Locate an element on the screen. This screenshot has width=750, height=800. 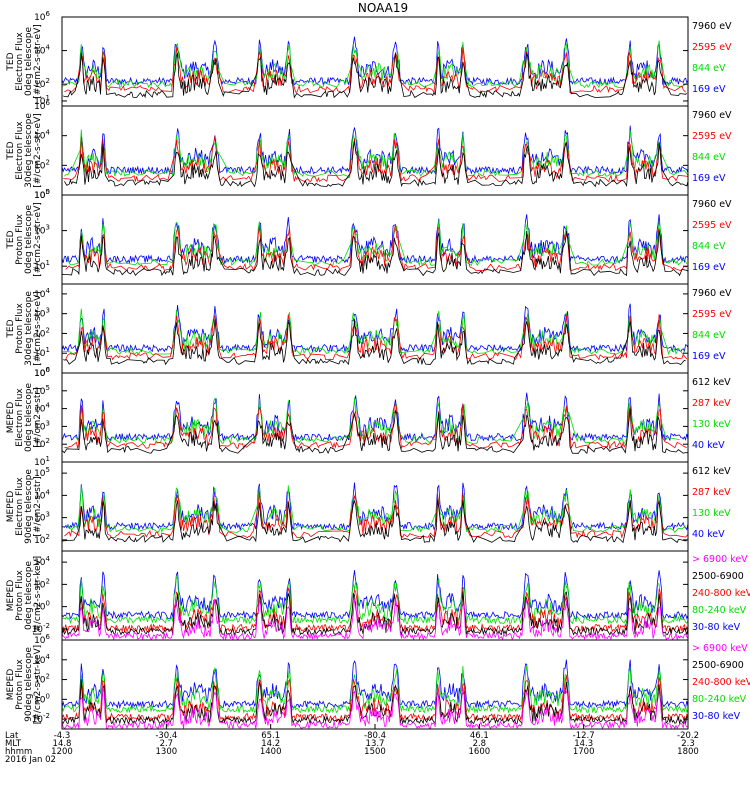
legend-entry: 30-80 keV is located at coordinates (716, 716).